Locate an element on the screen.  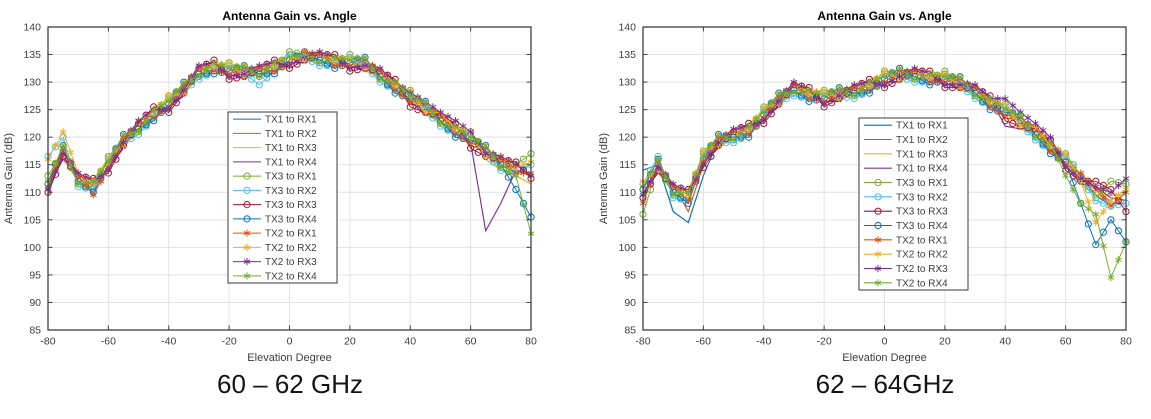
figure-caption-1: 60 – 62 GHz is located at coordinates (290, 384).